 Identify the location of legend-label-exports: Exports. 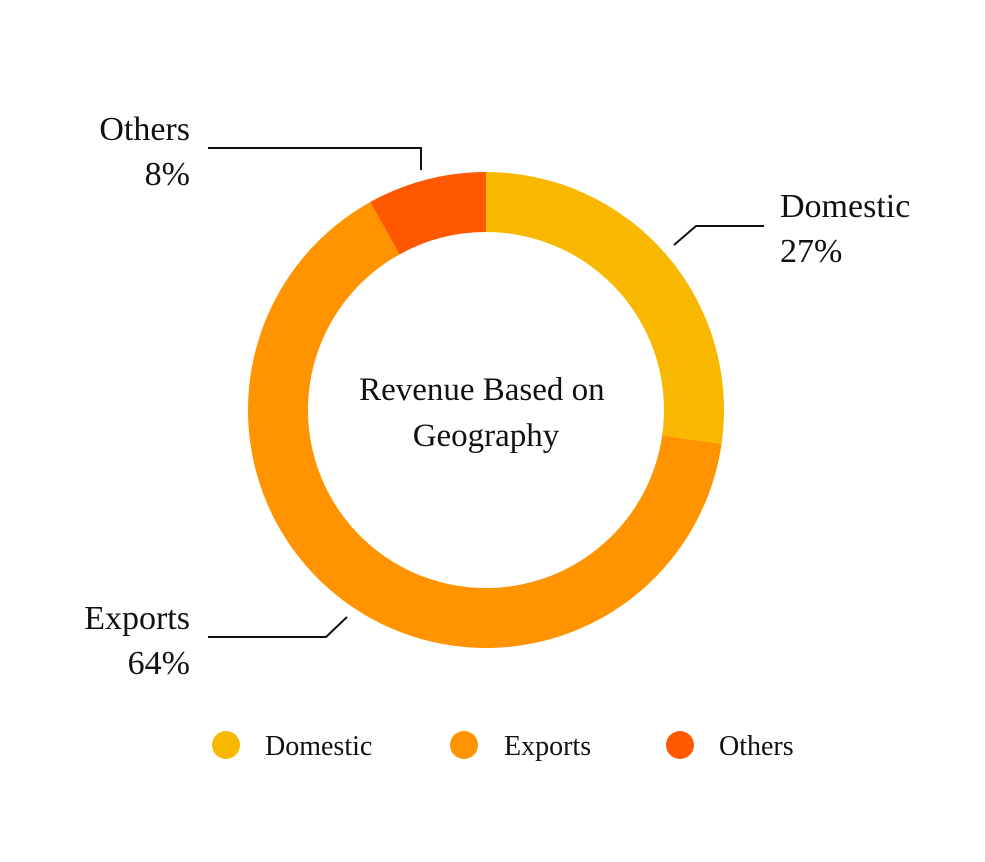
(547, 746).